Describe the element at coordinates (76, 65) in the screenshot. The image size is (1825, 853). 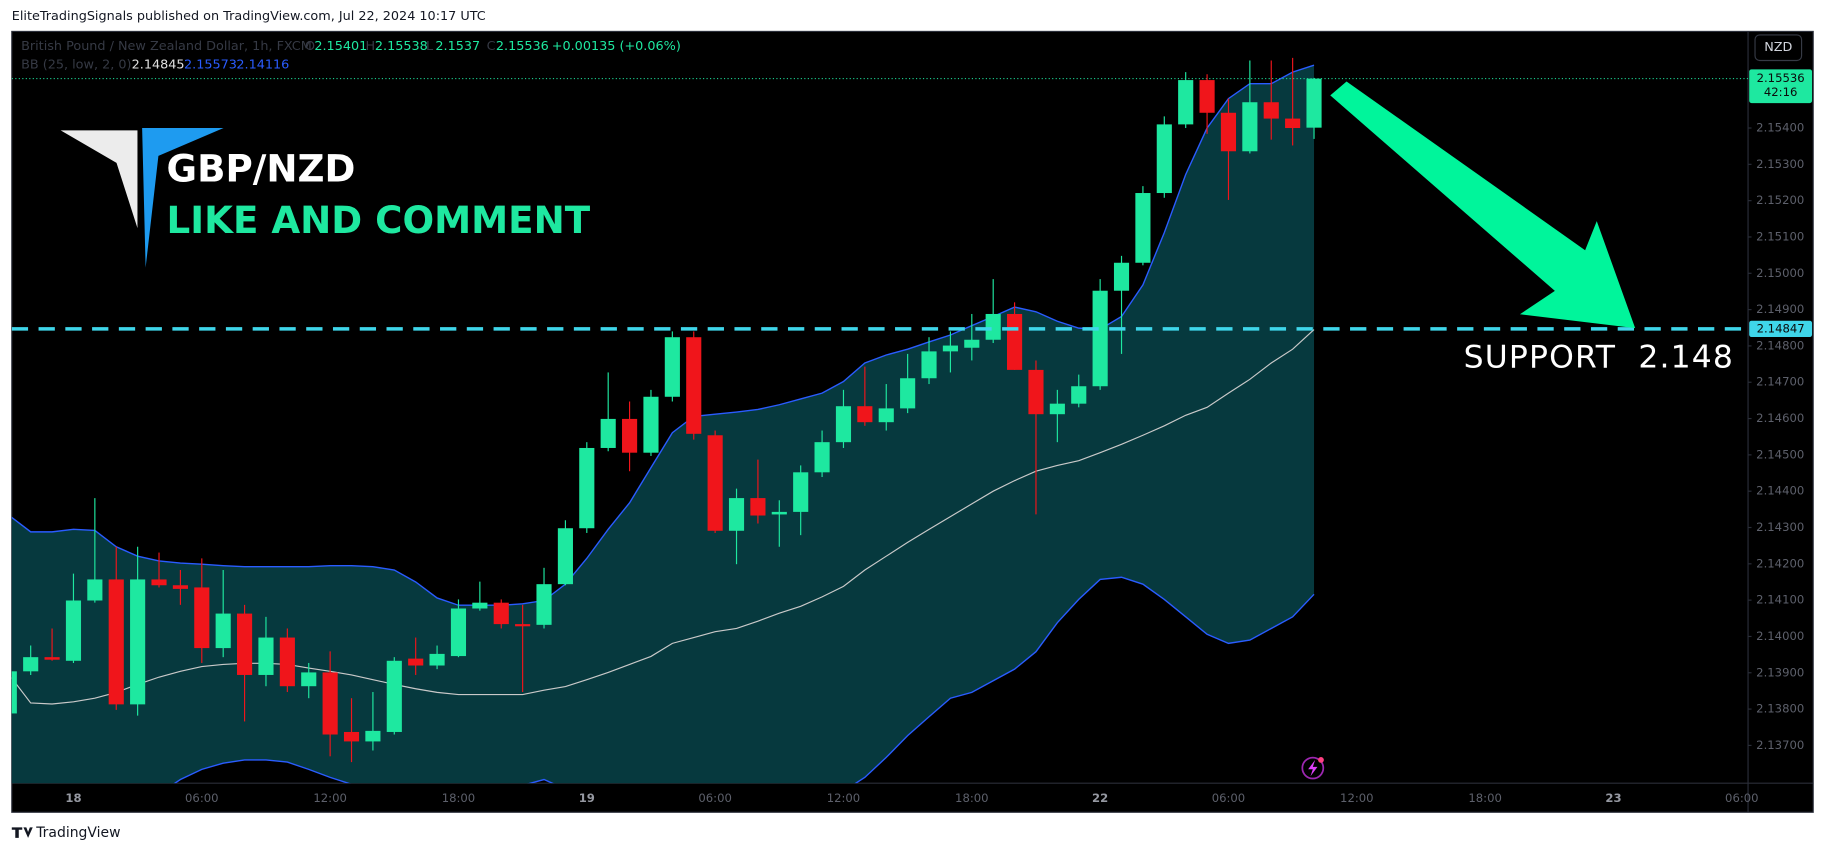
I see `indicator-legend: BB (25, low, 2, 0)` at that location.